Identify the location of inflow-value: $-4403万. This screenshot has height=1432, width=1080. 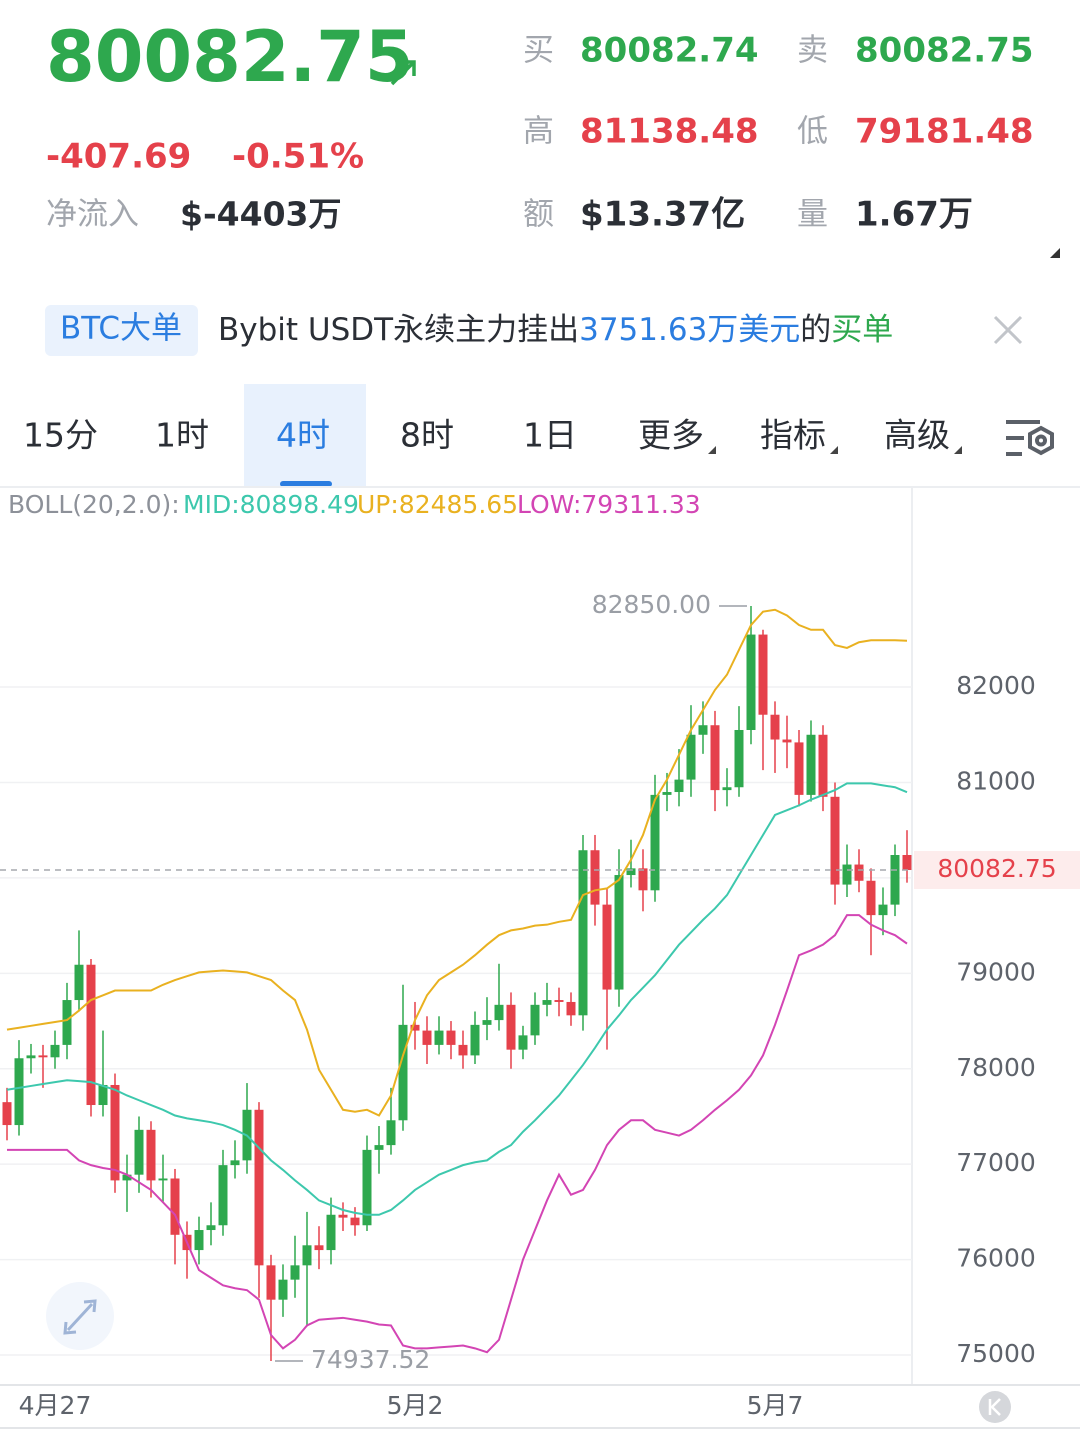
(261, 214).